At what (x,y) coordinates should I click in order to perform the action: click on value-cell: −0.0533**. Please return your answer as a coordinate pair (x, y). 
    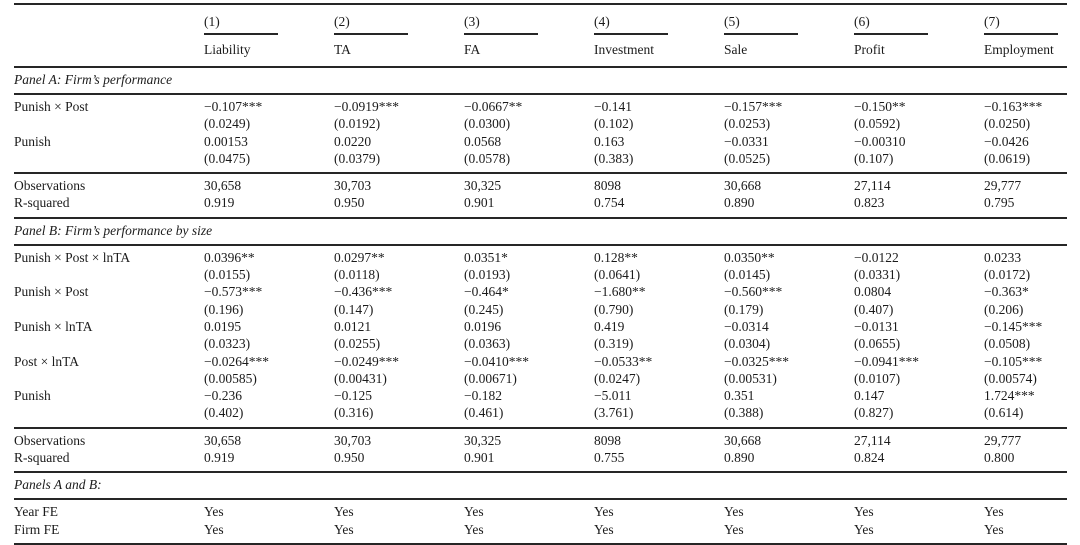
    Looking at the image, I should click on (623, 361).